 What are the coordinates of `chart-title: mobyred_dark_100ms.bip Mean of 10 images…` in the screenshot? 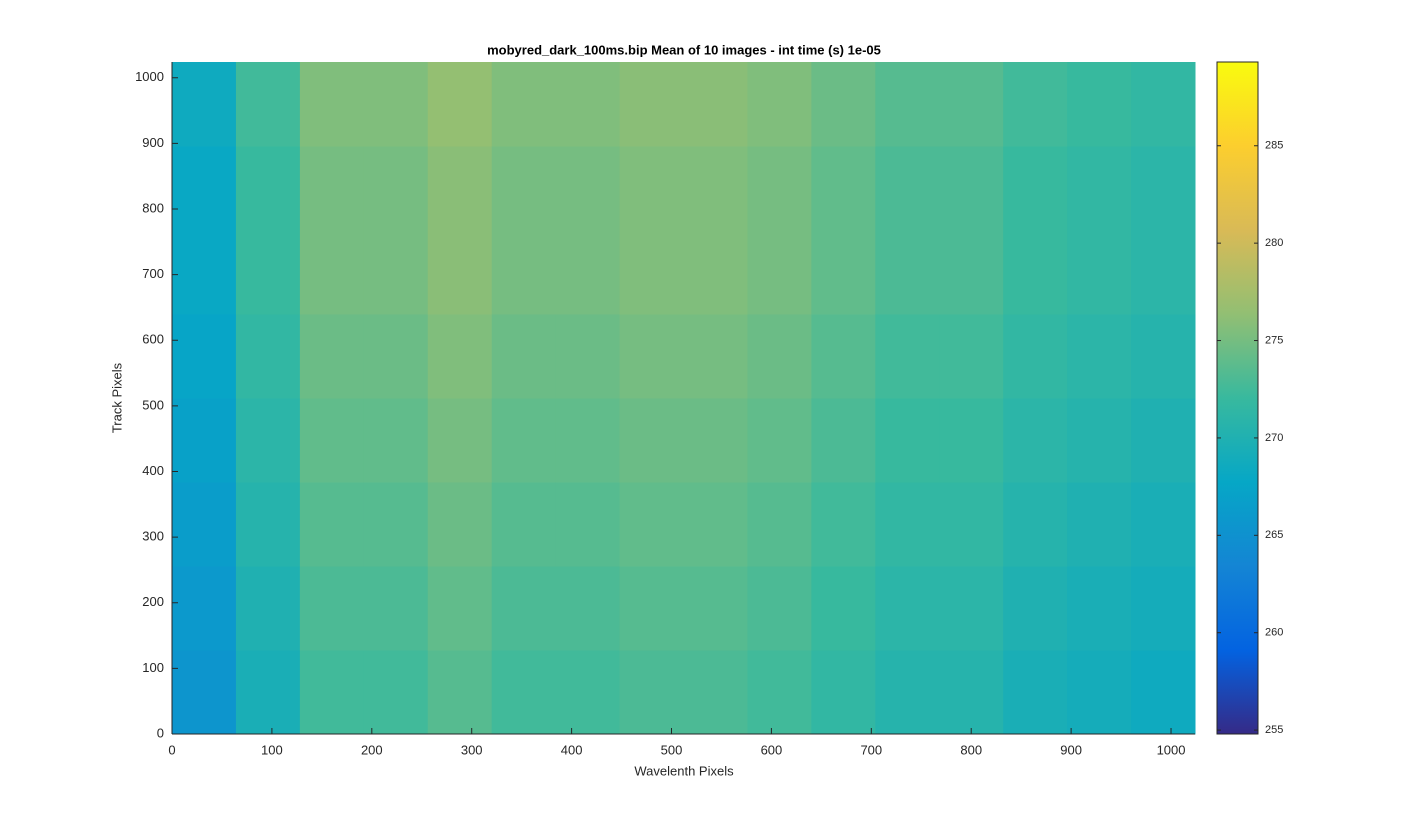 It's located at (684, 49).